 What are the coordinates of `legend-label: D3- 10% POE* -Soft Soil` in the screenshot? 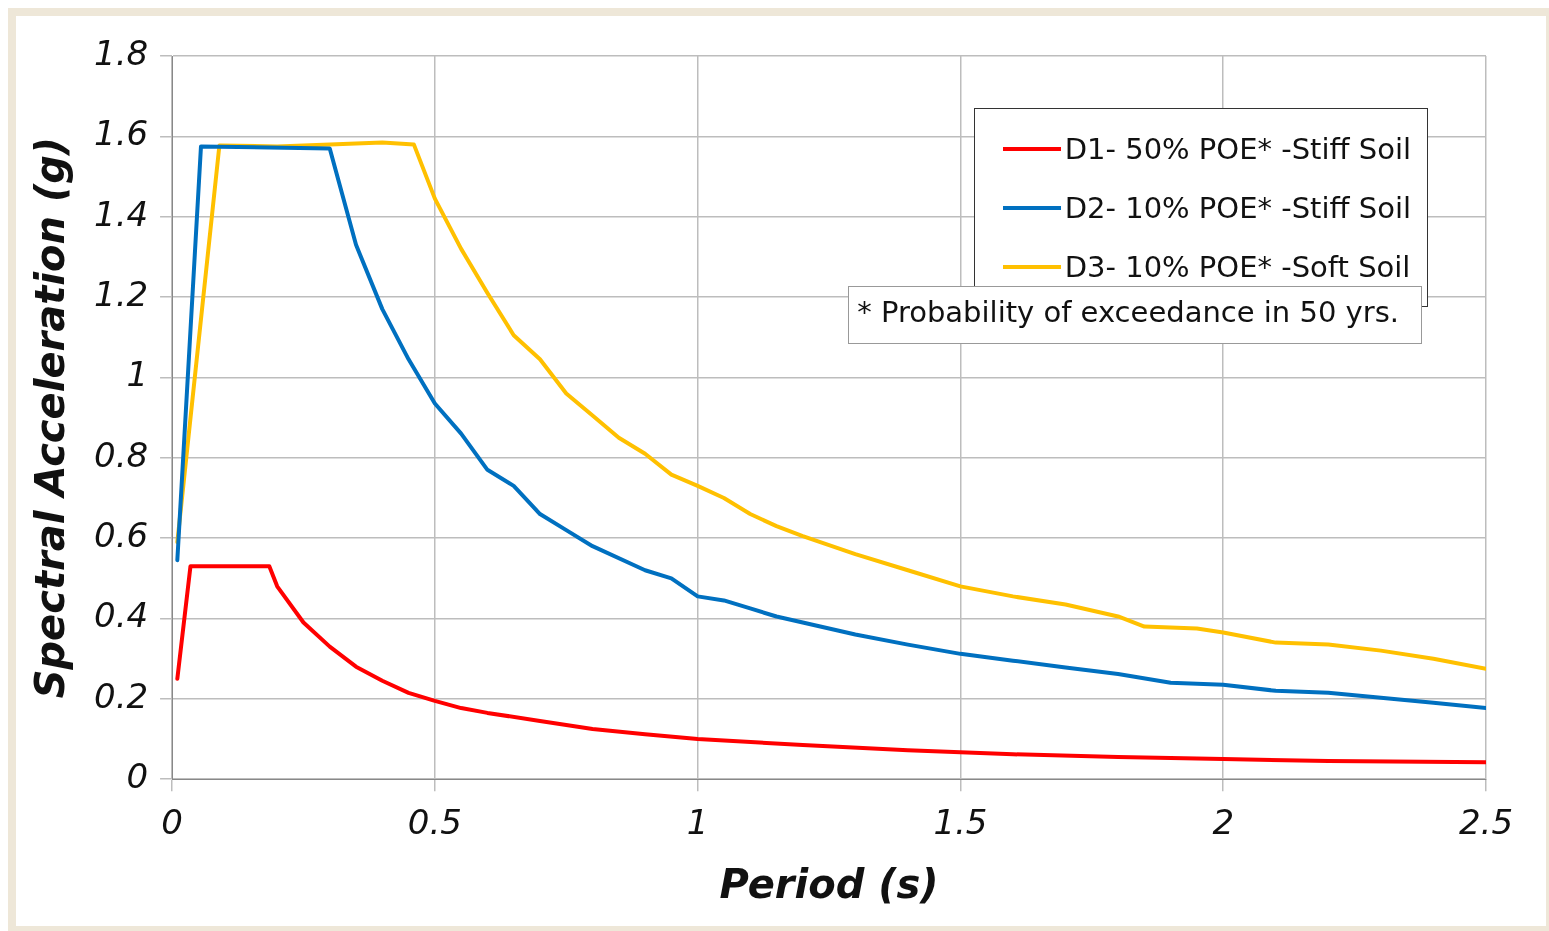 It's located at (1237, 266).